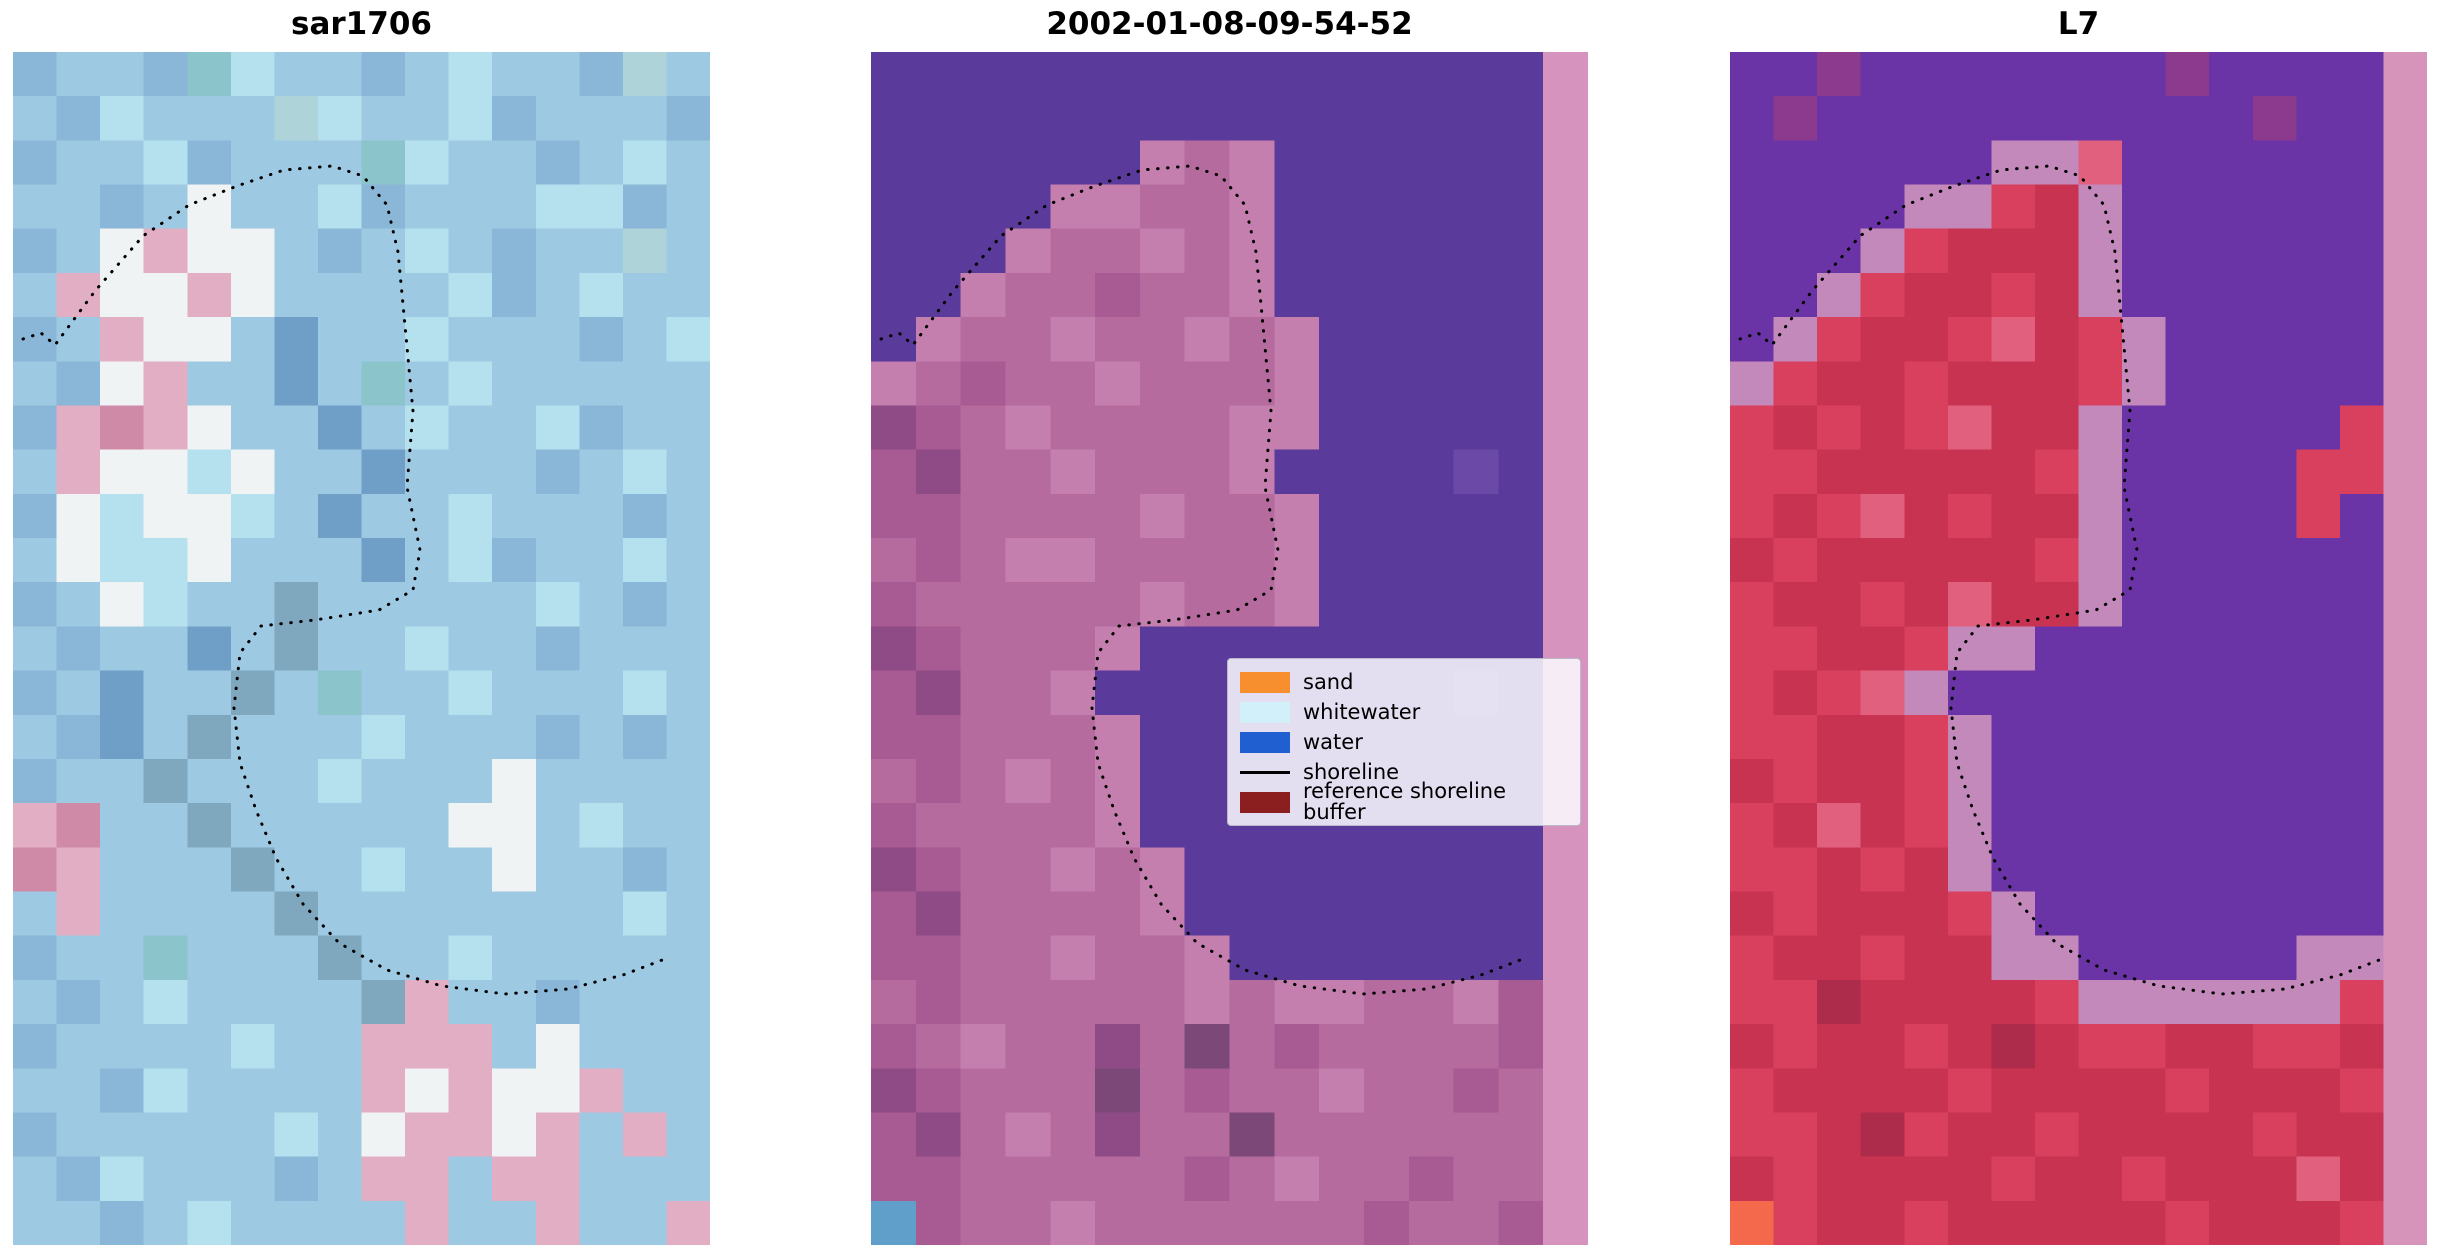  What do you see at coordinates (1333, 741) in the screenshot?
I see `legend-label: water` at bounding box center [1333, 741].